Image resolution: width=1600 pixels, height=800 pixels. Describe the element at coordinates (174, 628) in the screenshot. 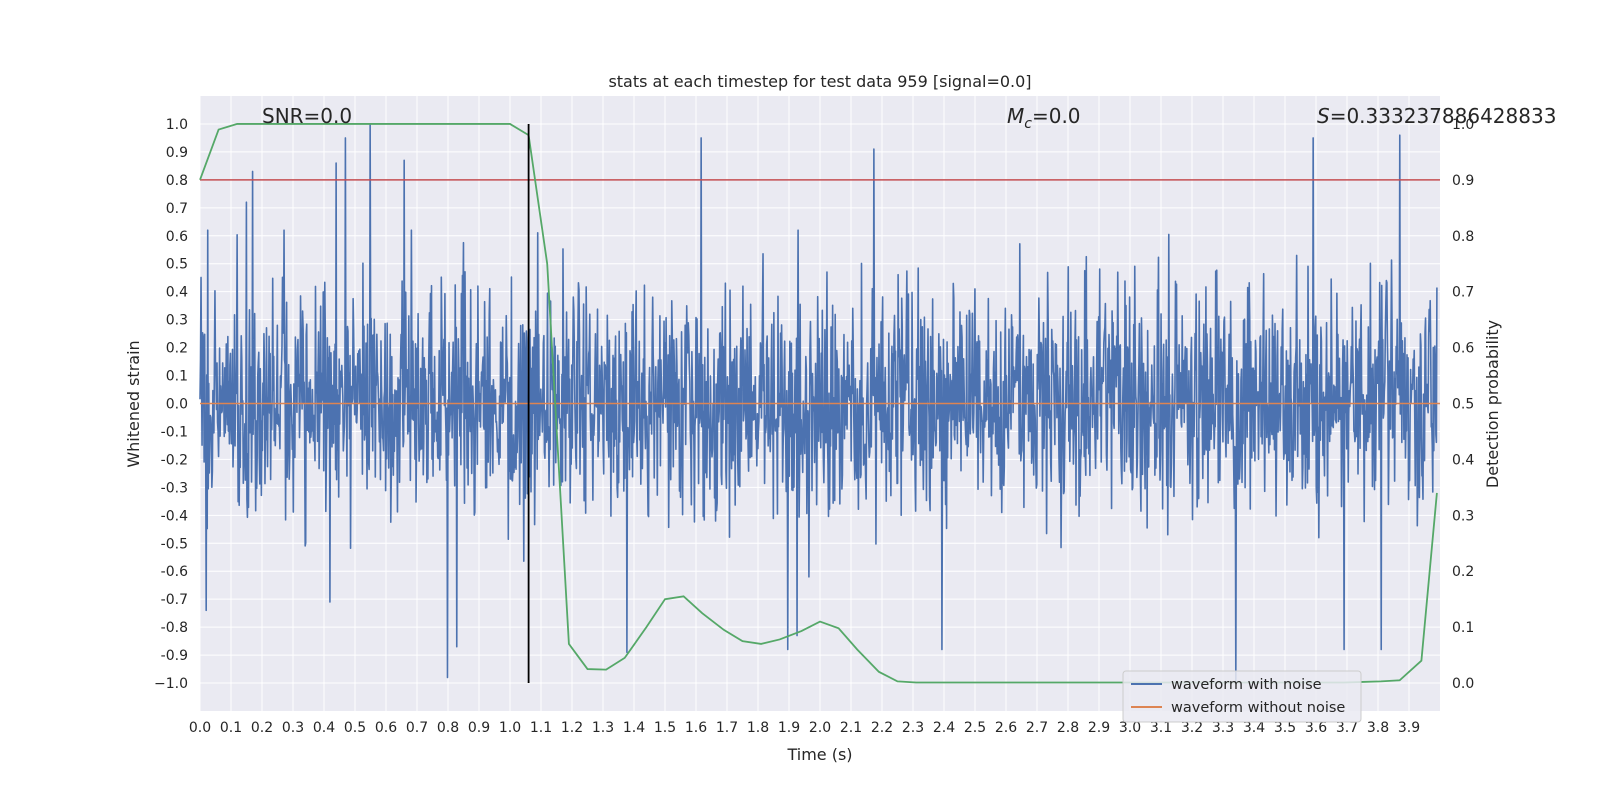

I see `y-tick-label: -0.8` at that location.